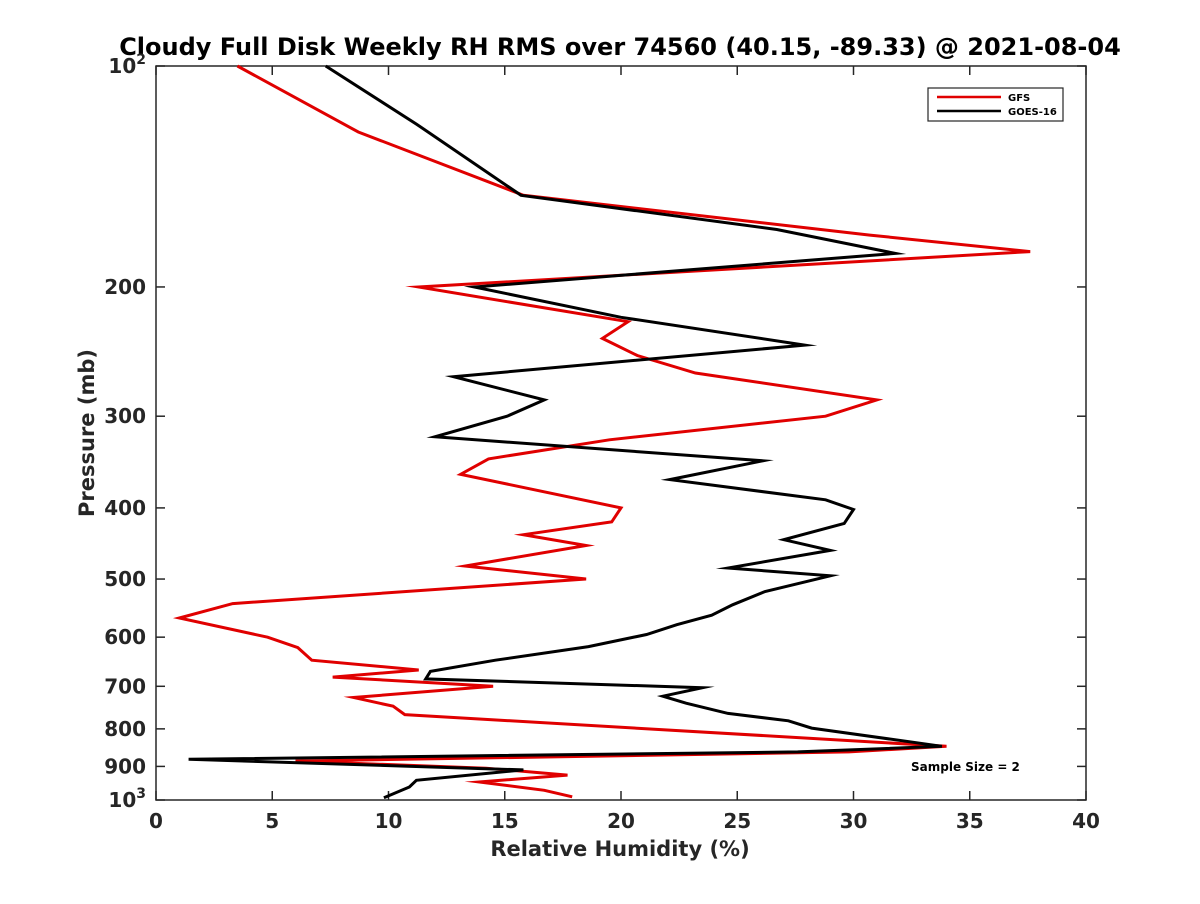 This screenshot has width=1200, height=904. Describe the element at coordinates (125, 729) in the screenshot. I see `y-tick-label: 800` at that location.